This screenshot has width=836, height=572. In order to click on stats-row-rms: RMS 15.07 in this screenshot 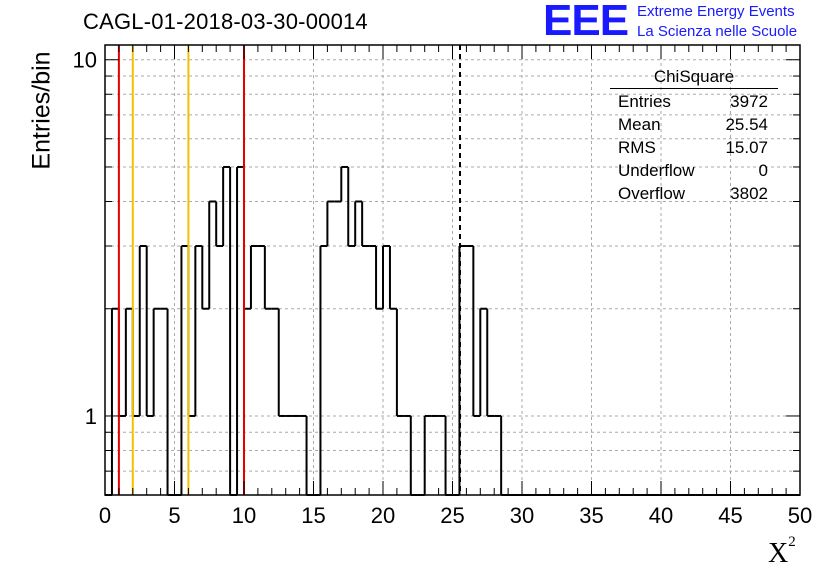, I will do `click(694, 147)`.